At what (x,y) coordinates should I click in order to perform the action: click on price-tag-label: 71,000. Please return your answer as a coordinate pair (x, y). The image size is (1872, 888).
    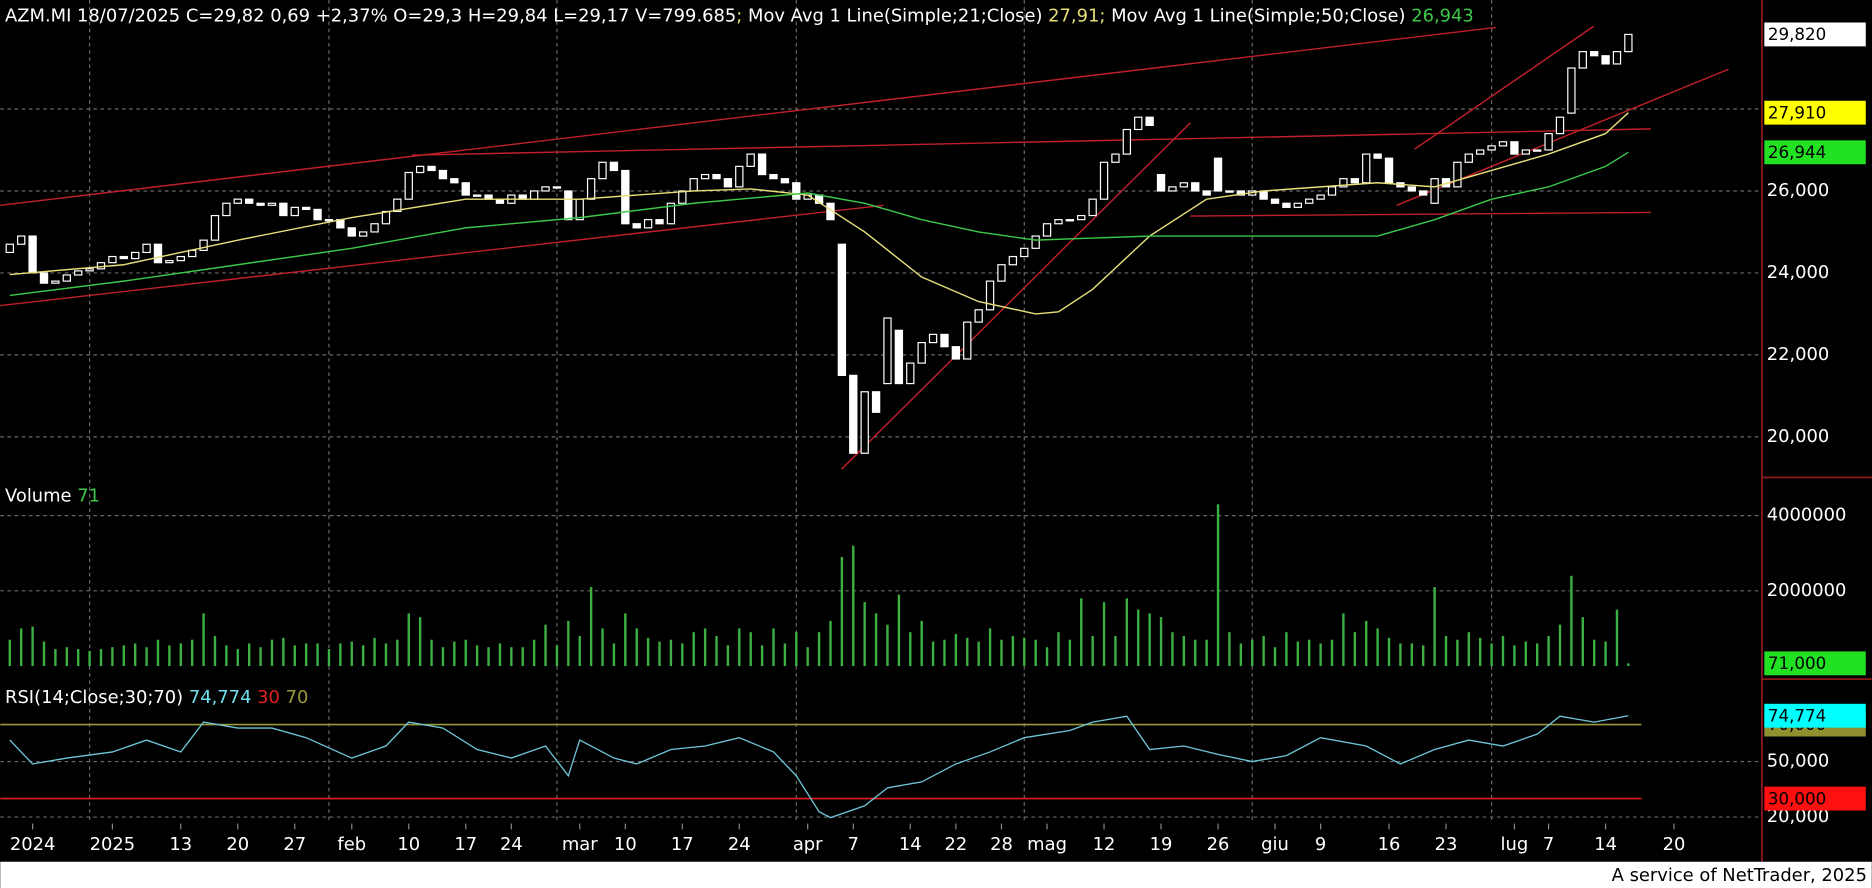
    Looking at the image, I should click on (1797, 663).